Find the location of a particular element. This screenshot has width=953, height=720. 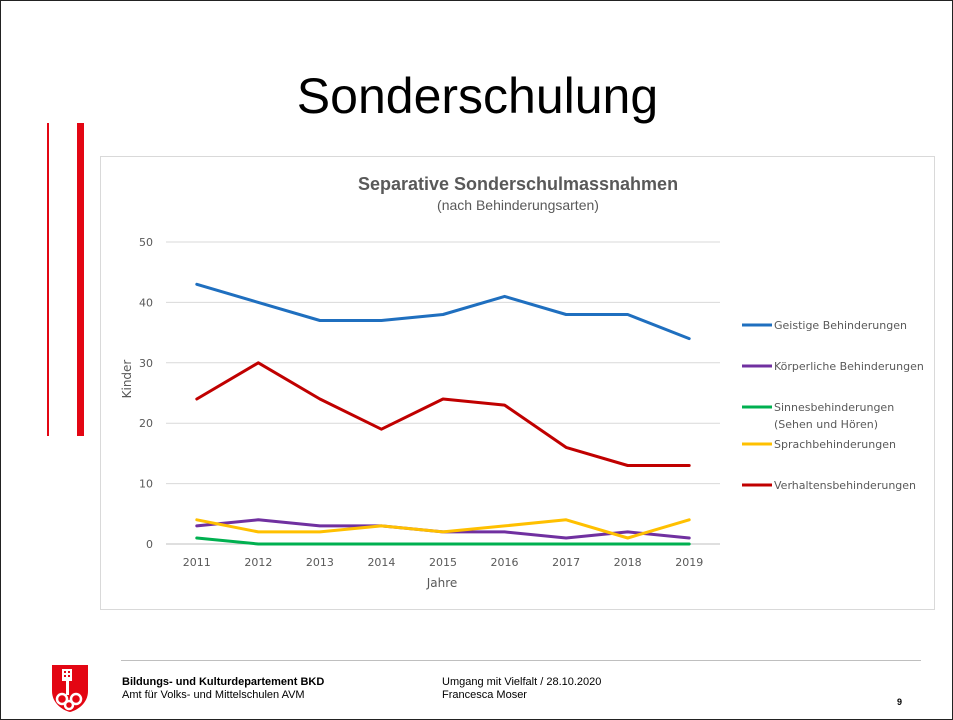

footer-department: Bildungs- und Kulturdepartement BKD is located at coordinates (223, 682).